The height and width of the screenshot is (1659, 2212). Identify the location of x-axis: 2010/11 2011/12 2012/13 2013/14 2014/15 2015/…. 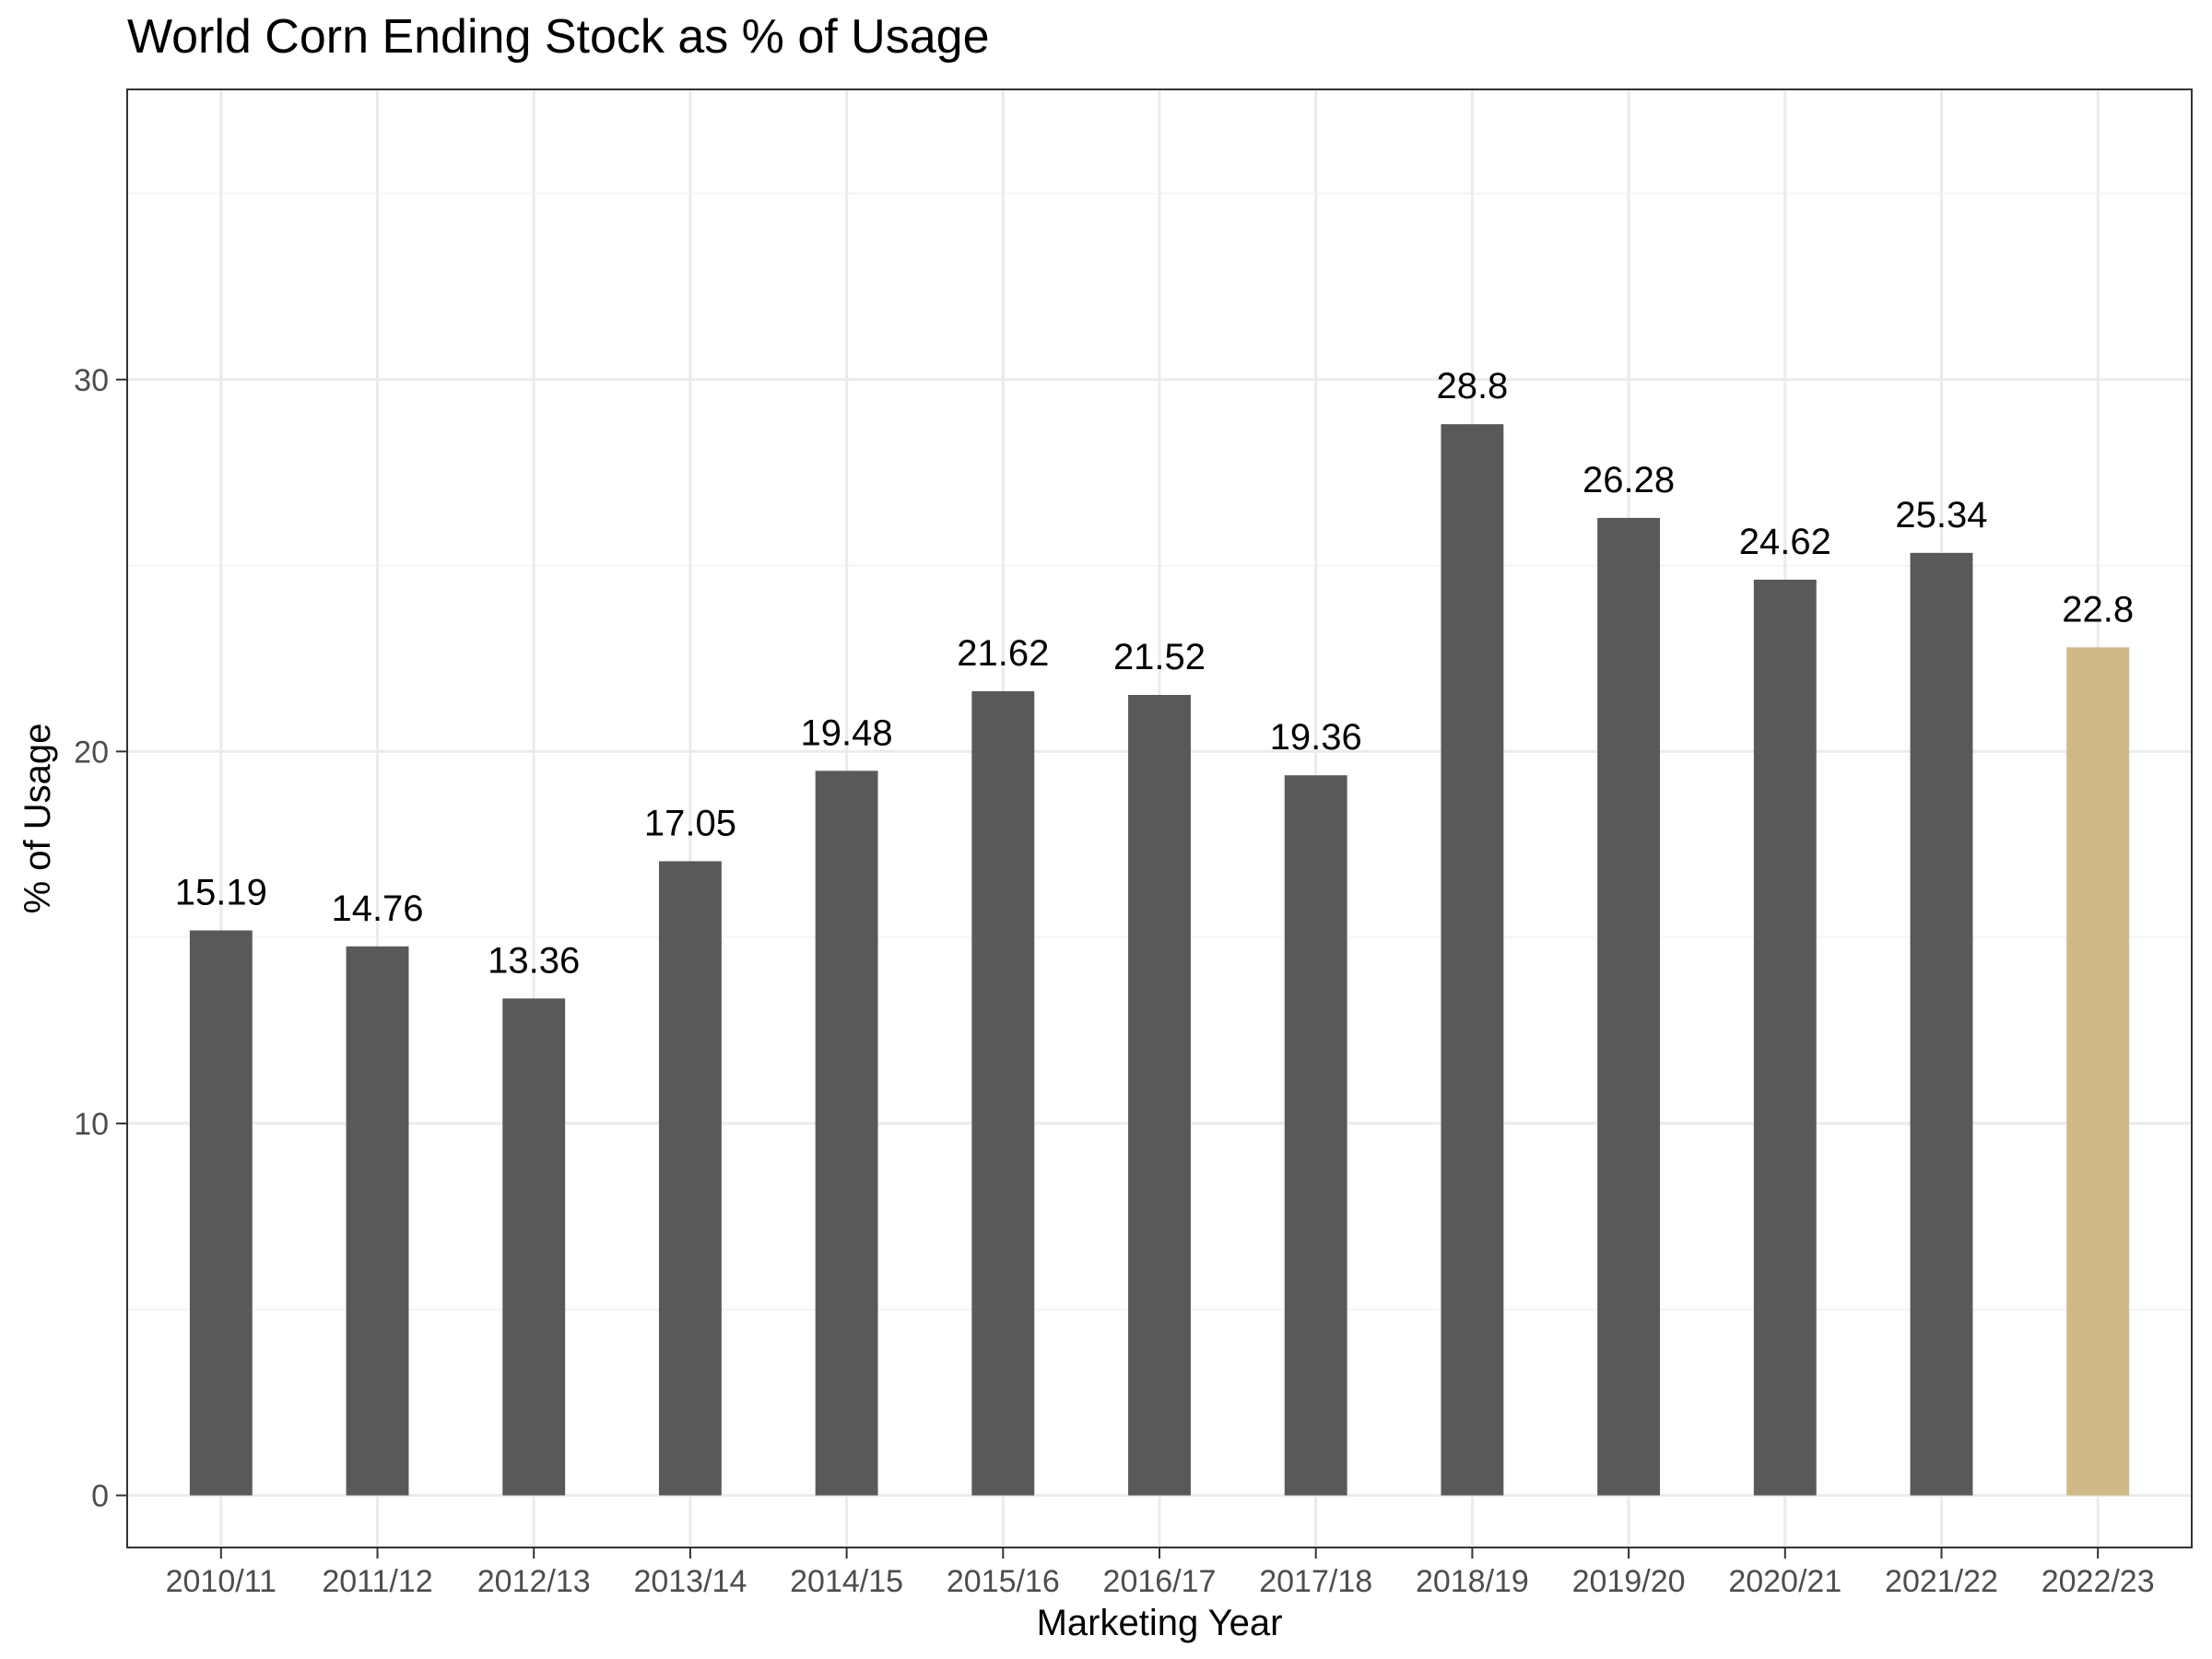
(1160, 1573).